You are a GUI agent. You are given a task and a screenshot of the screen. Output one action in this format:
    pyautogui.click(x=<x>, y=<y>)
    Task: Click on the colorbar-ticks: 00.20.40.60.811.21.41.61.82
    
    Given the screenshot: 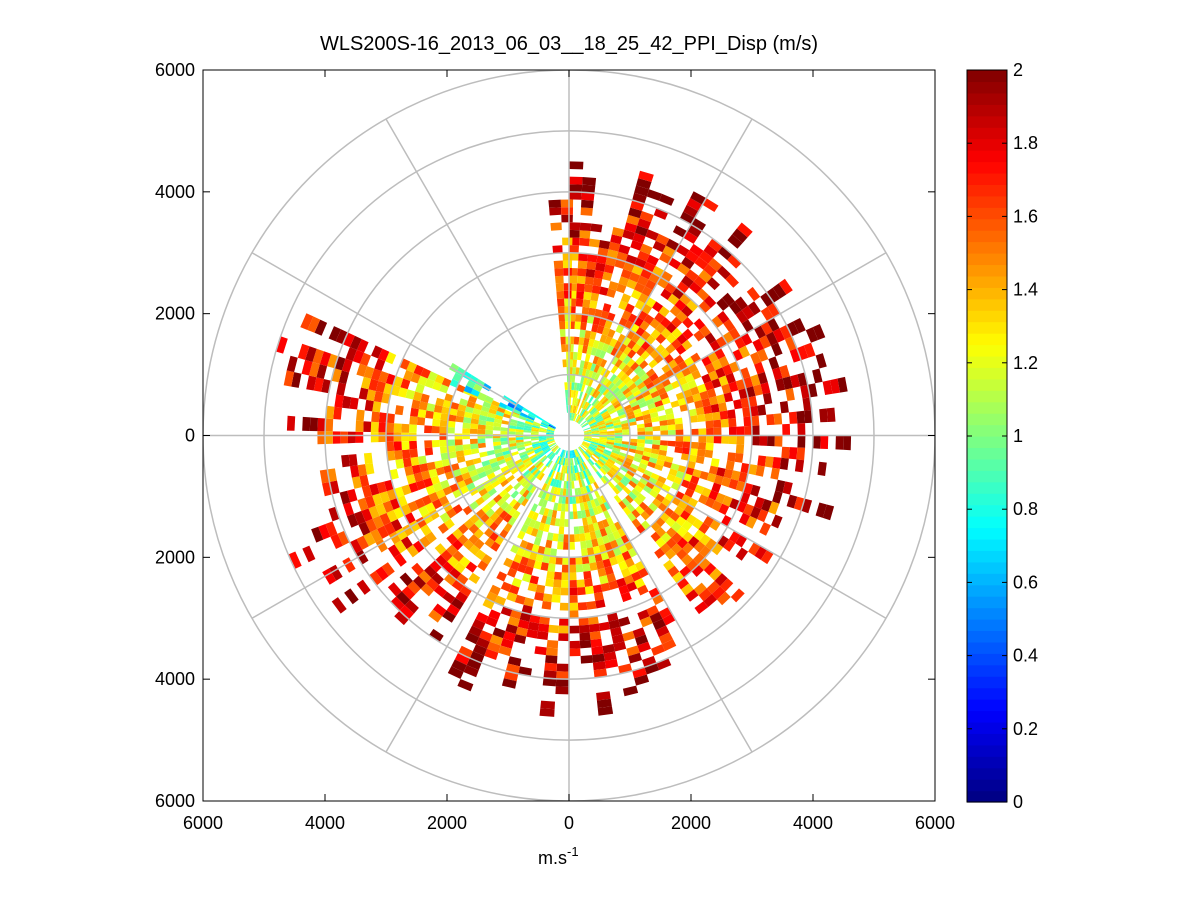 What is the action you would take?
    pyautogui.click(x=1002, y=436)
    